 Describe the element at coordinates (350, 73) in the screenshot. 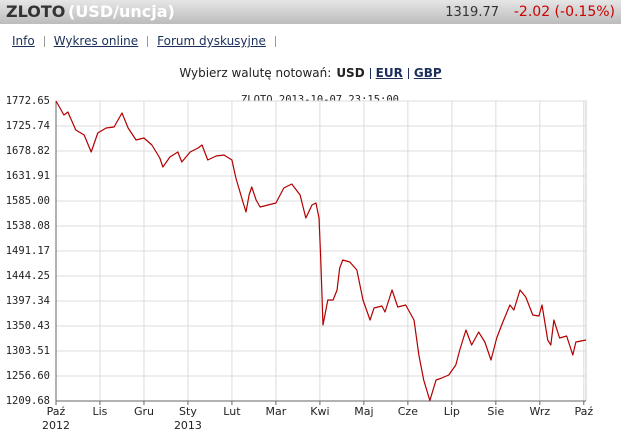

I see `currency-active: USD` at that location.